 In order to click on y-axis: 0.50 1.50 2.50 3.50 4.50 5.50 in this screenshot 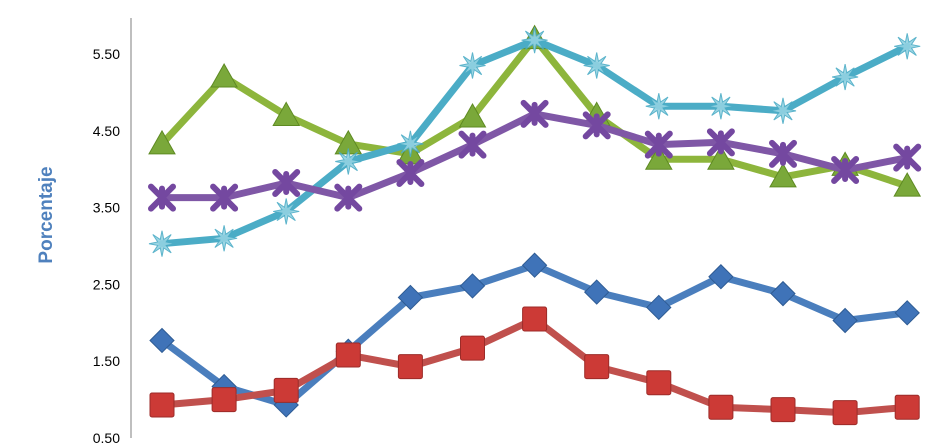, I will do `click(112, 231)`.